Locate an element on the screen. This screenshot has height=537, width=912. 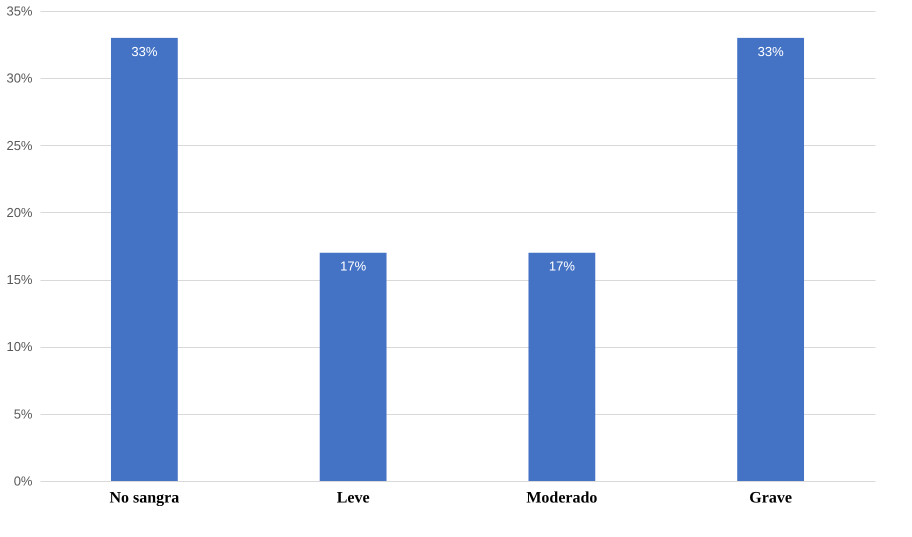
y-tick-label: 15% is located at coordinates (19, 280).